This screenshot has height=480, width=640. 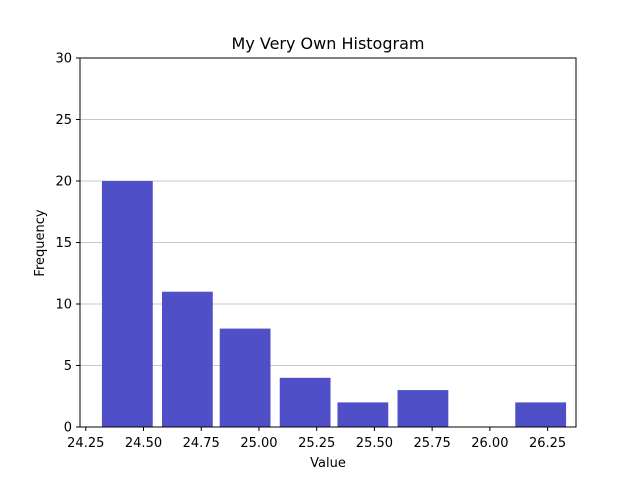 What do you see at coordinates (85, 443) in the screenshot?
I see `x-tick-label: 24.25` at bounding box center [85, 443].